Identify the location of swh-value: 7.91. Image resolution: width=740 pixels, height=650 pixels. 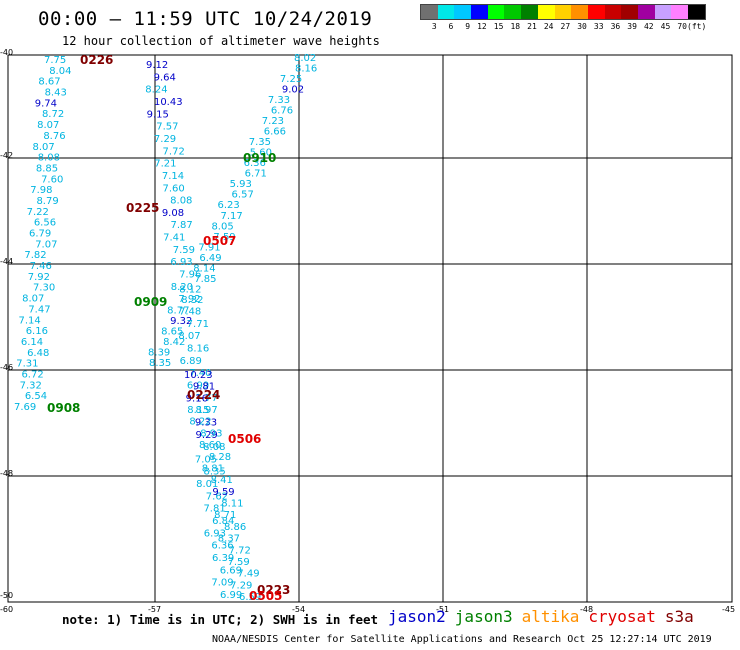
(209, 247).